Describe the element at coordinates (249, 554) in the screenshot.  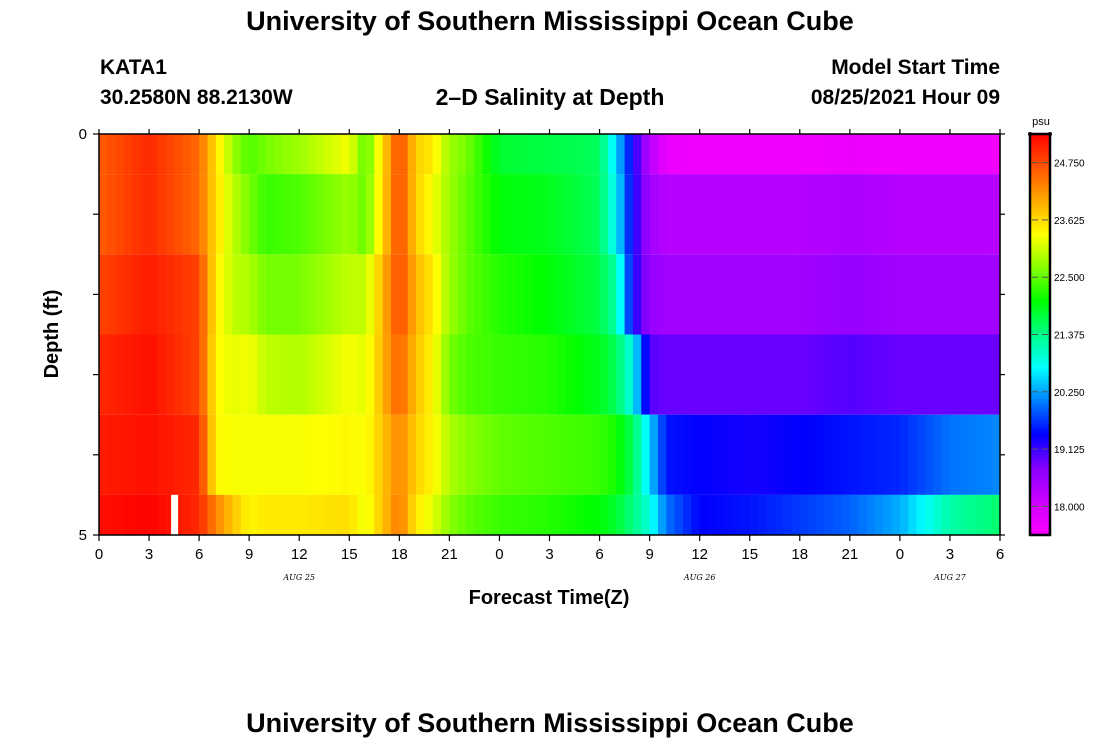
I see `x-tick-label: 9` at that location.